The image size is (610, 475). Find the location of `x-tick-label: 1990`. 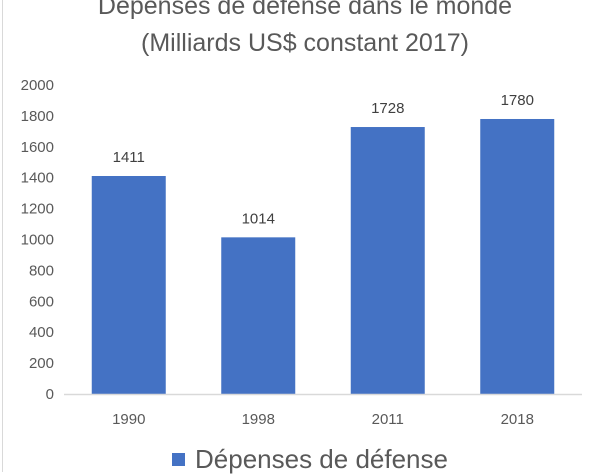

x-tick-label: 1990 is located at coordinates (128, 419).